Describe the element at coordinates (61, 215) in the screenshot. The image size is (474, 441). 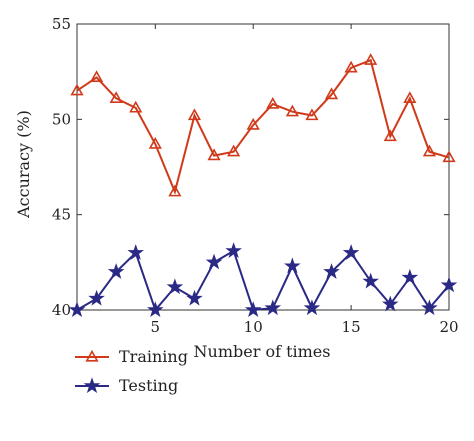
I see `y-tick-label: 45` at that location.